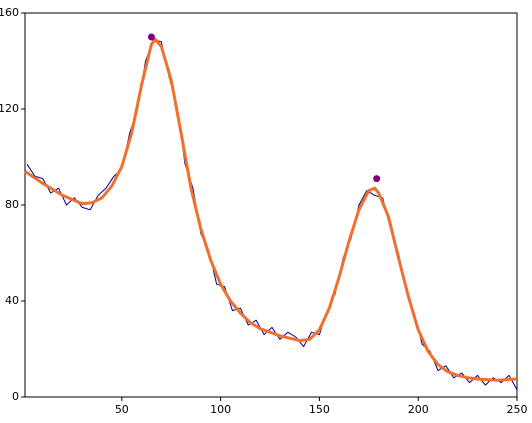 This screenshot has height=423, width=532. Describe the element at coordinates (418, 409) in the screenshot. I see `x-tick-label: 200` at that location.